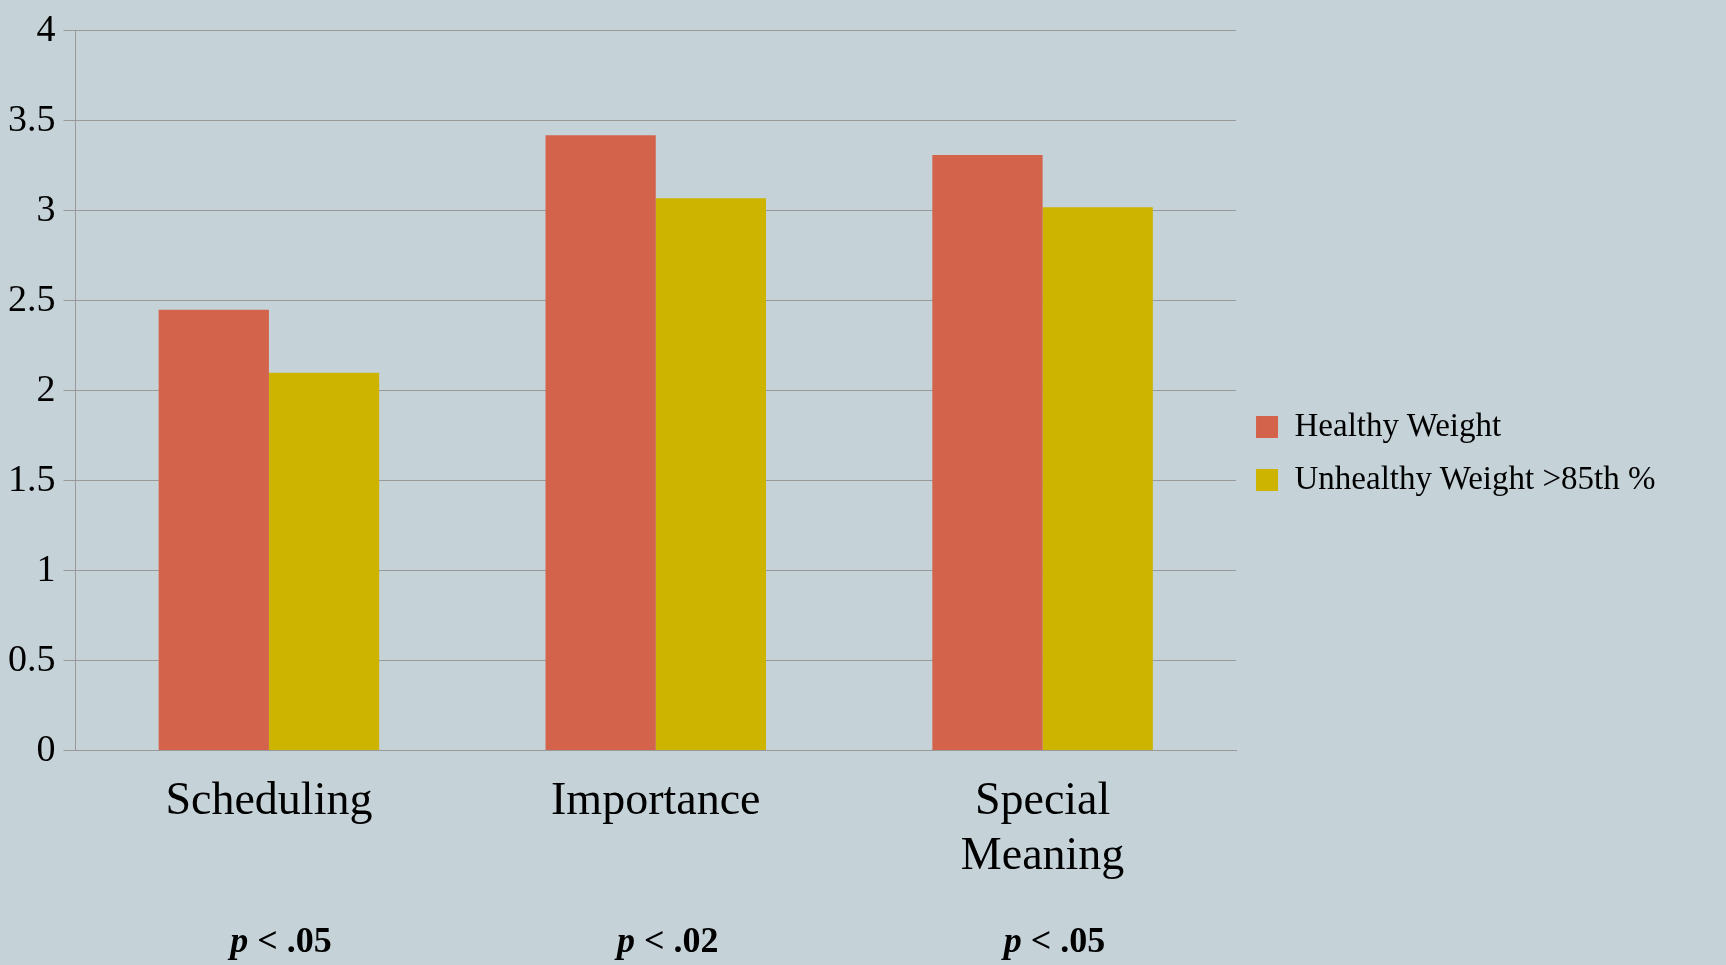  Describe the element at coordinates (46, 567) in the screenshot. I see `y-tick-label: 1` at that location.